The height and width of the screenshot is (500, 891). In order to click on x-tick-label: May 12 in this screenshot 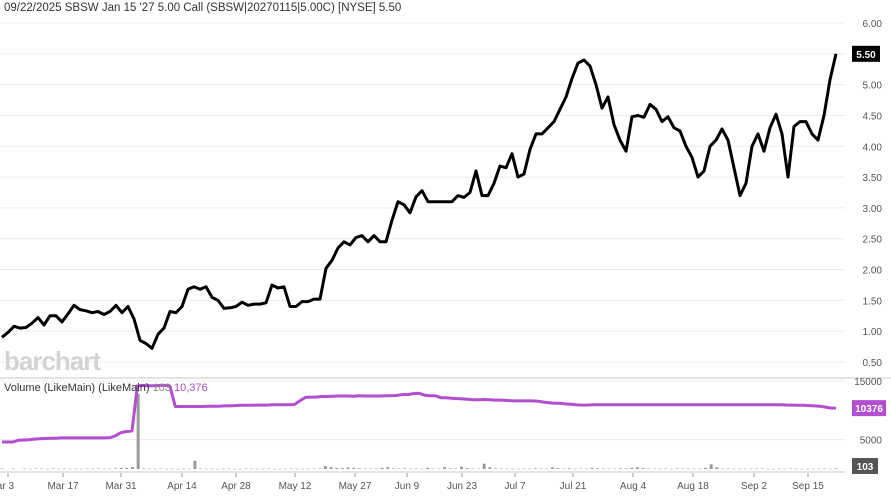, I will do `click(295, 486)`.